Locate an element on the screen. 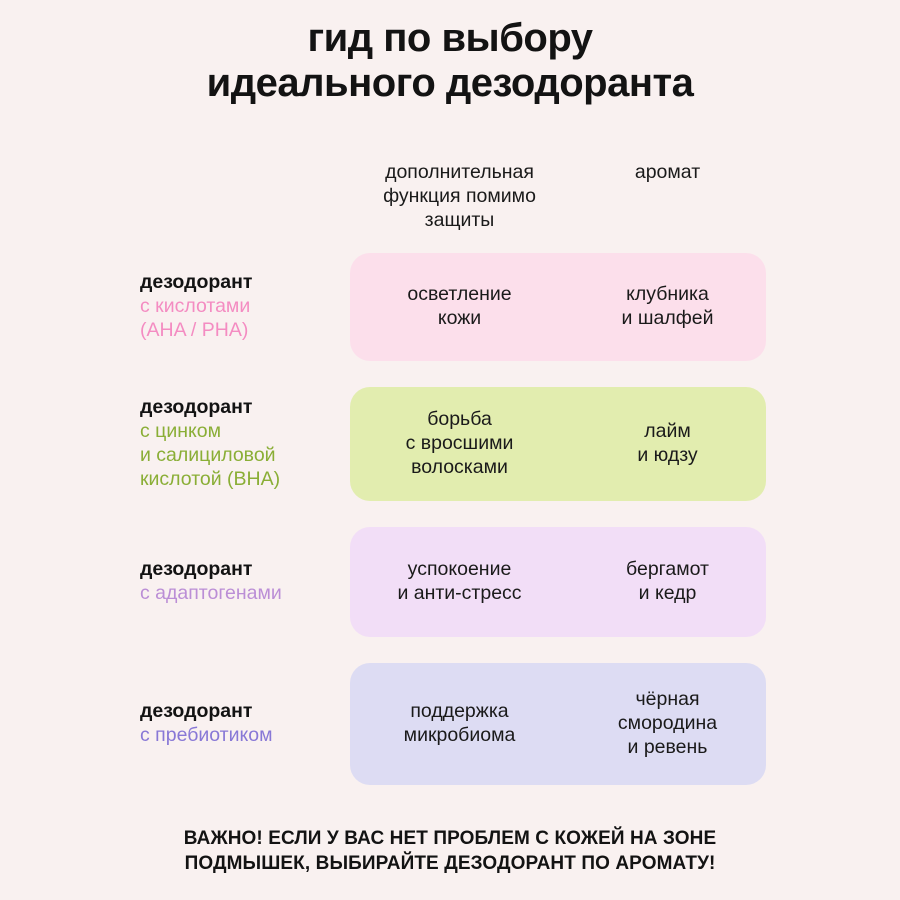 Image resolution: width=900 pixels, height=900 pixels. cell-function-line-3: волосками is located at coordinates (459, 466).